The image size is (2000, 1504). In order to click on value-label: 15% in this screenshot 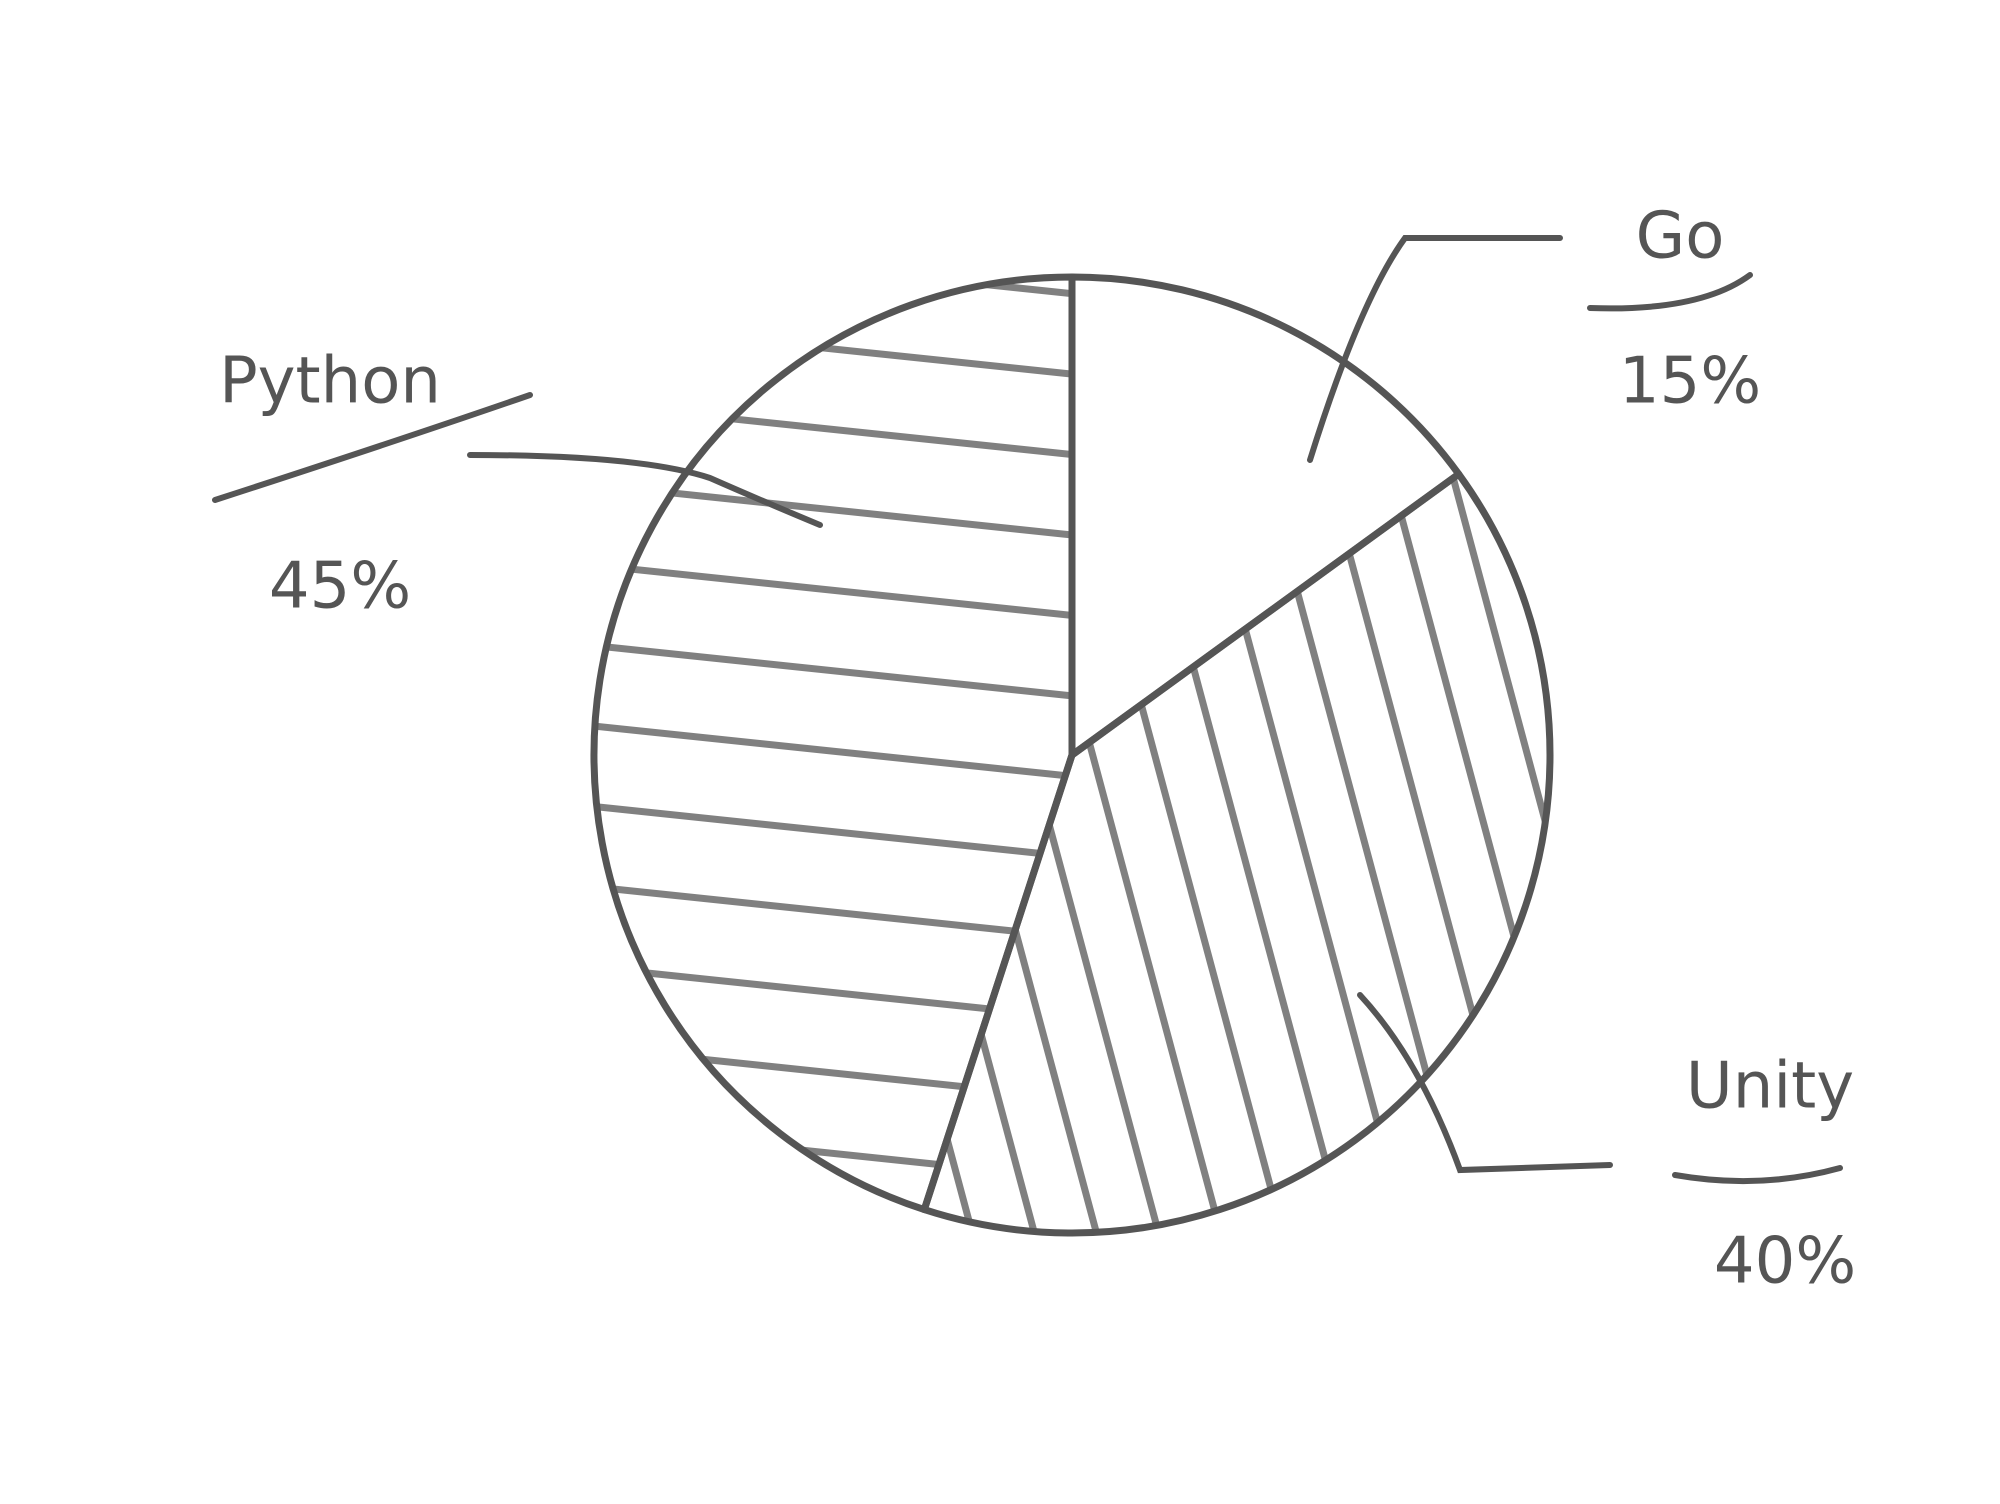, I will do `click(1690, 382)`.